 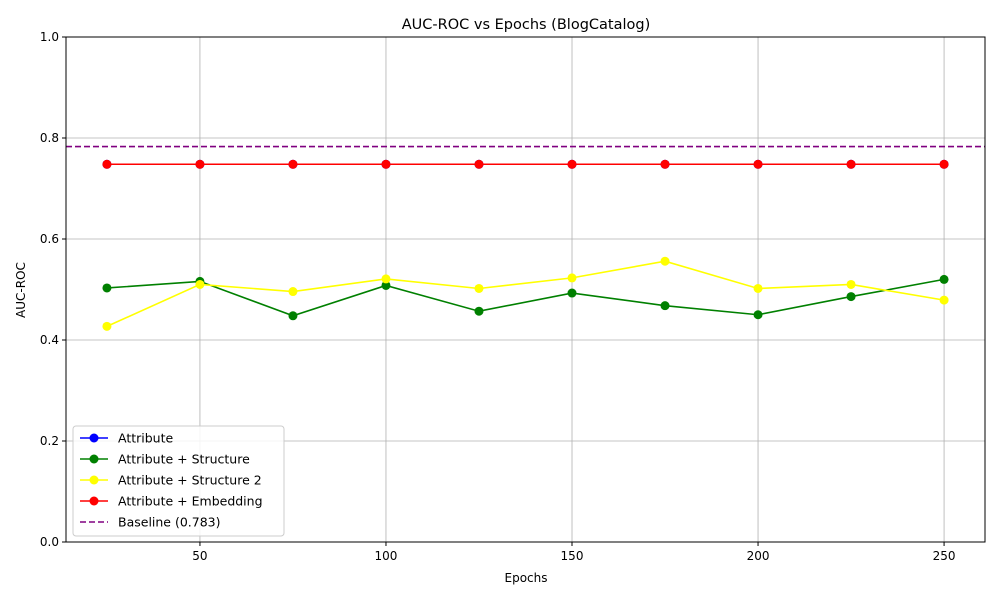 I want to click on y-tick-label: 1.0, so click(x=49, y=37).